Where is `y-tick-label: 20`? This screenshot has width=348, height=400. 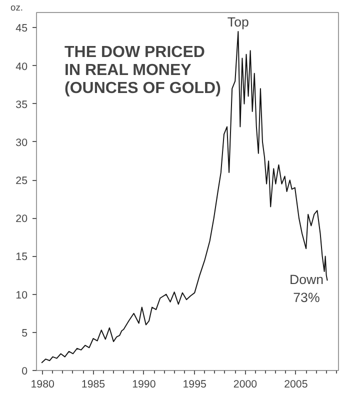 y-tick-label: 20 is located at coordinates (22, 219).